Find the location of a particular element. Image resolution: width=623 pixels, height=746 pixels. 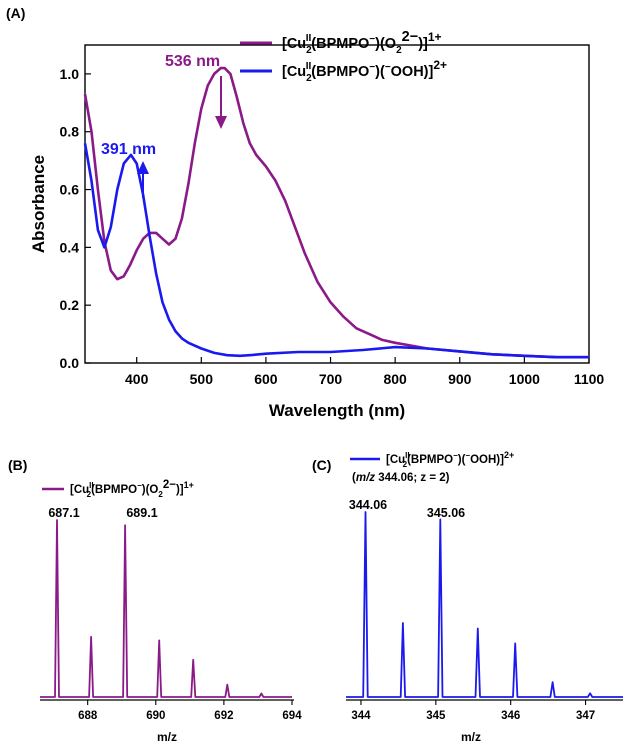

annotation-536nm: 536 nm is located at coordinates (192, 61).